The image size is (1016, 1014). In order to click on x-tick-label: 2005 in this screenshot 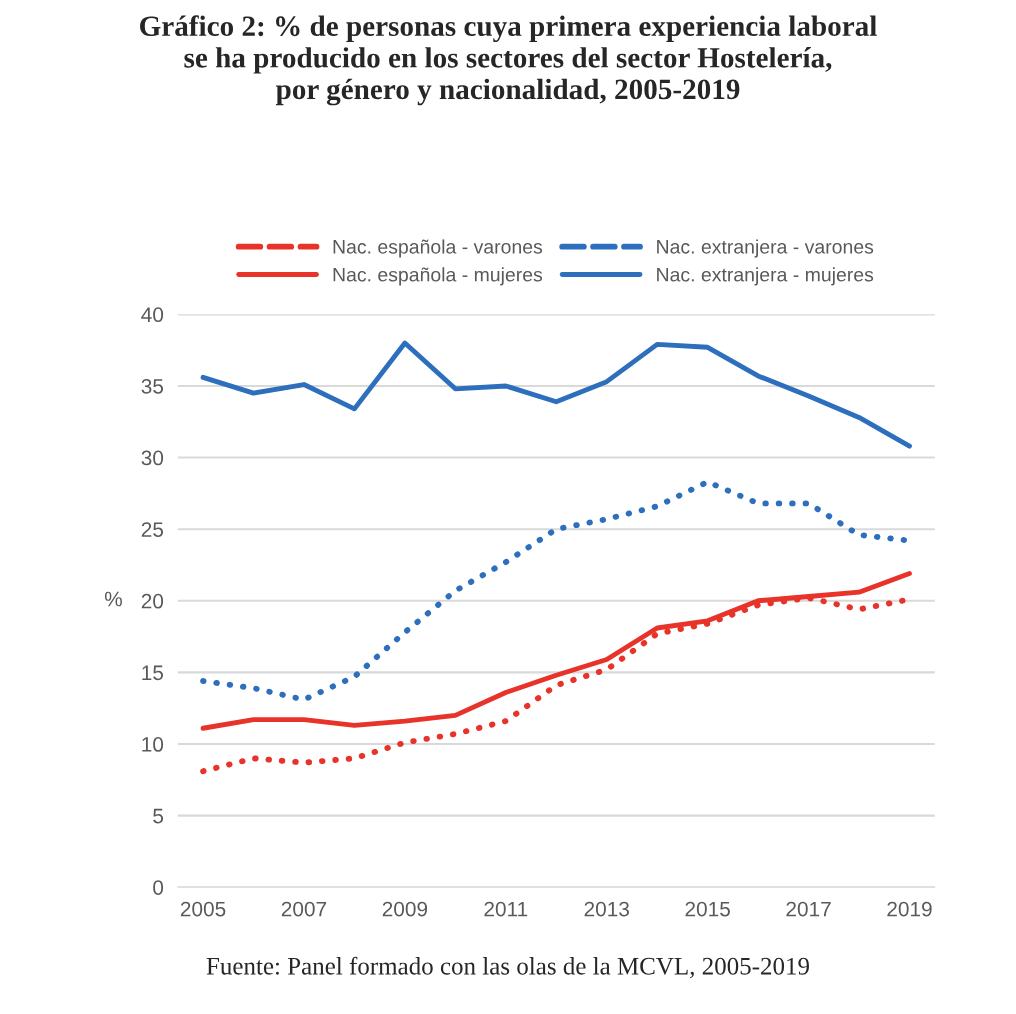, I will do `click(203, 909)`.